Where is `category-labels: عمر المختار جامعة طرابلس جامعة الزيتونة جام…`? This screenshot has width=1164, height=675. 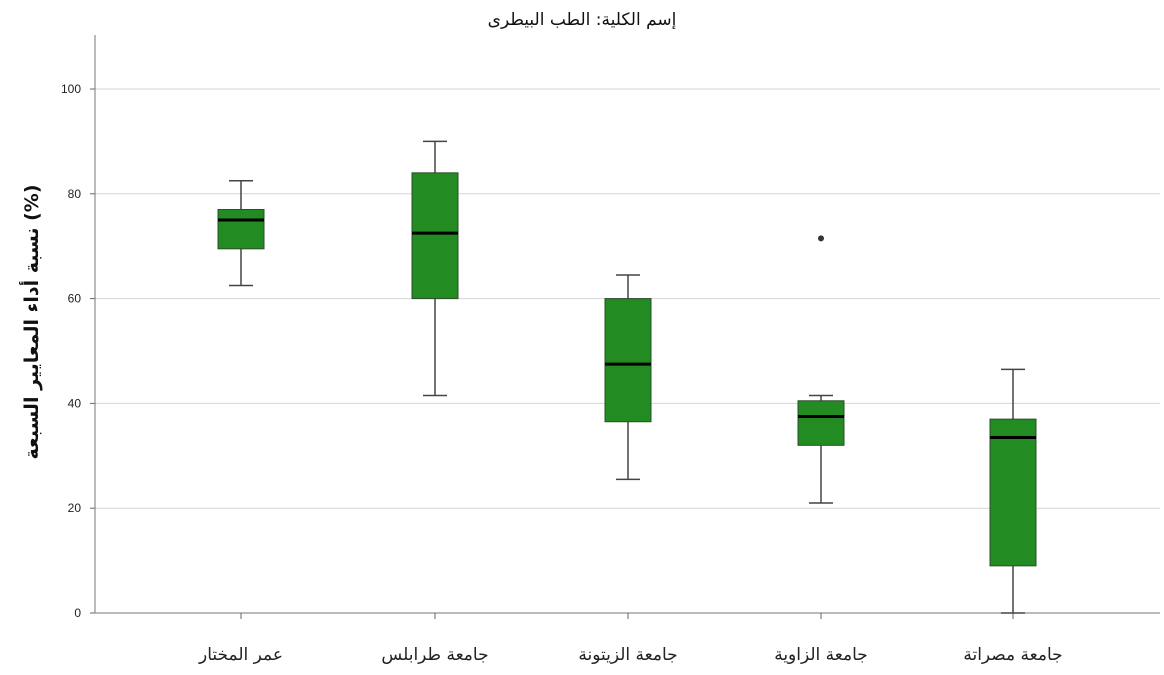
category-labels: عمر المختار جامعة طرابلس جامعة الزيتونة جام… is located at coordinates (630, 655).